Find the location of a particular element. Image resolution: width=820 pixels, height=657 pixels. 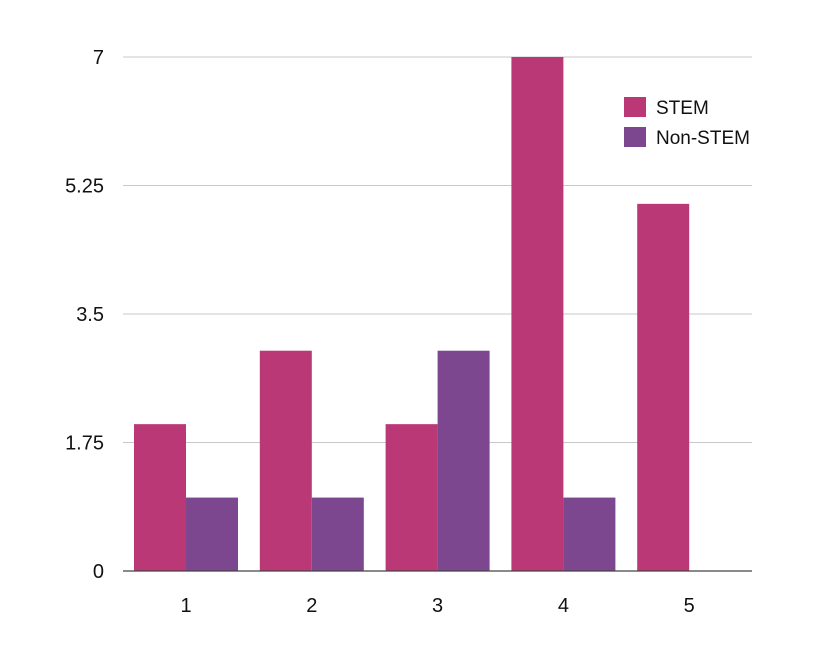

x-tick-label: 5 is located at coordinates (689, 606).